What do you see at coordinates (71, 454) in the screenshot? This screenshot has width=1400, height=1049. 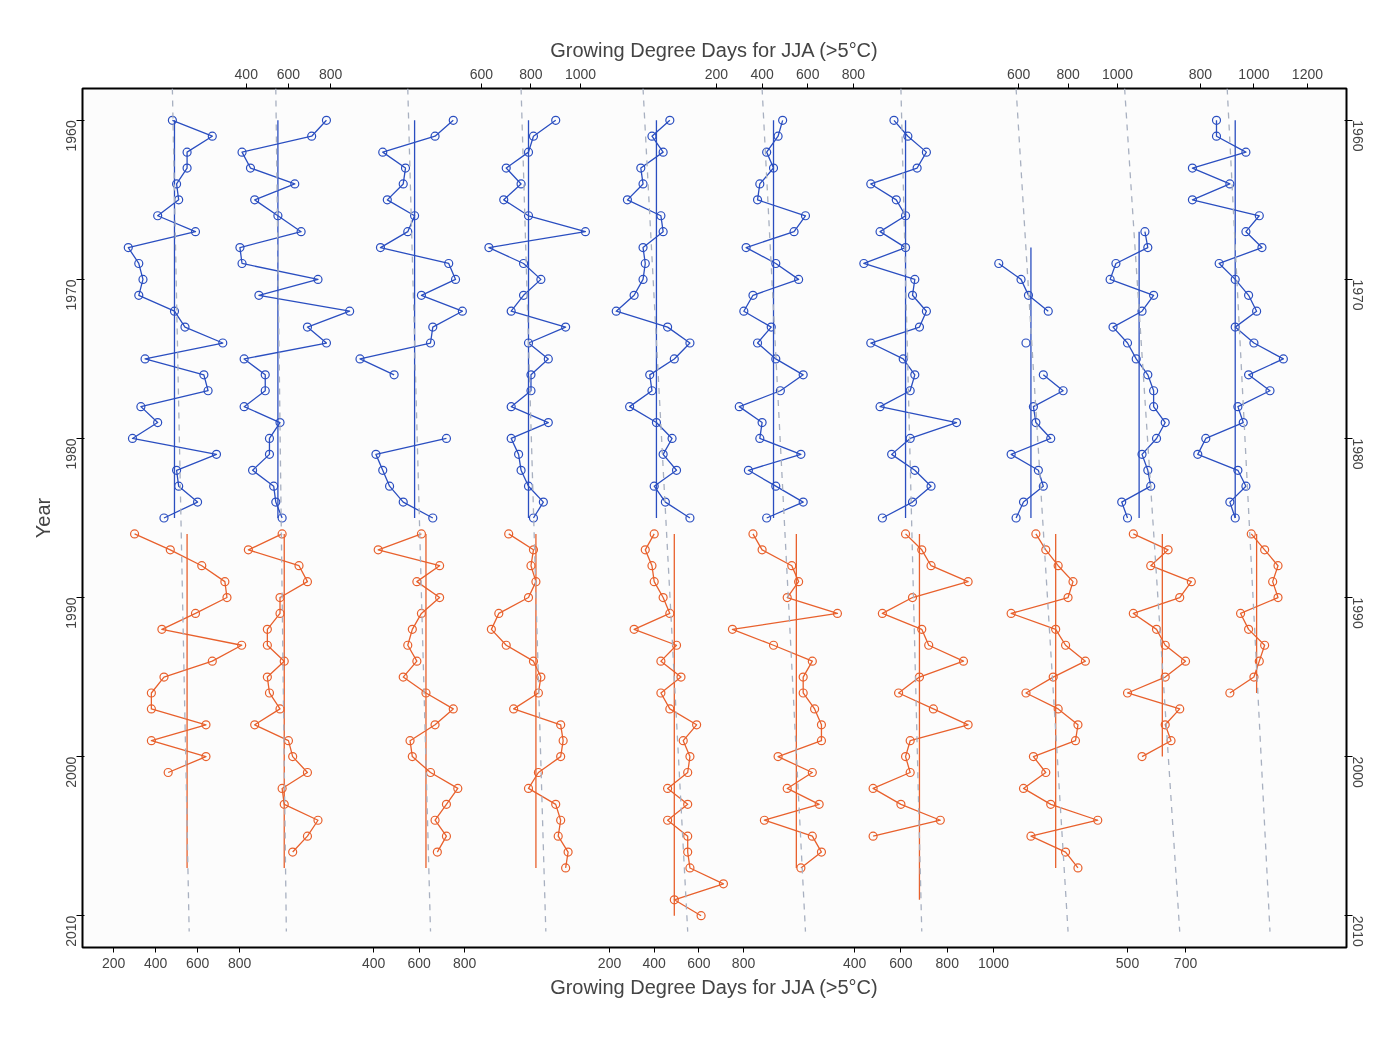 I see `y-tick-label: 1980` at bounding box center [71, 454].